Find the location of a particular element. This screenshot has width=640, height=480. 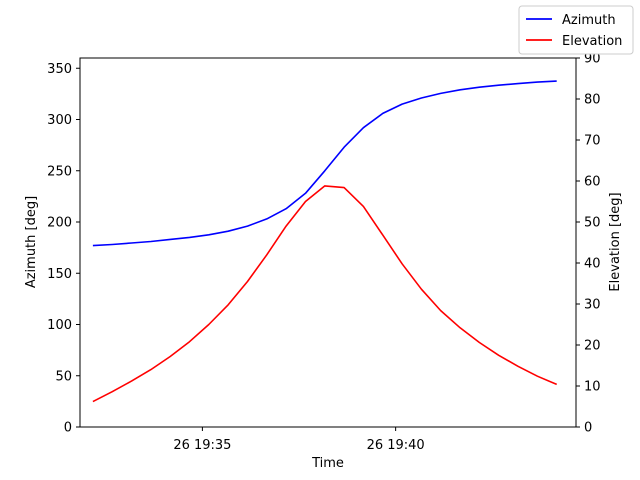

legend-frame is located at coordinates (576, 30).